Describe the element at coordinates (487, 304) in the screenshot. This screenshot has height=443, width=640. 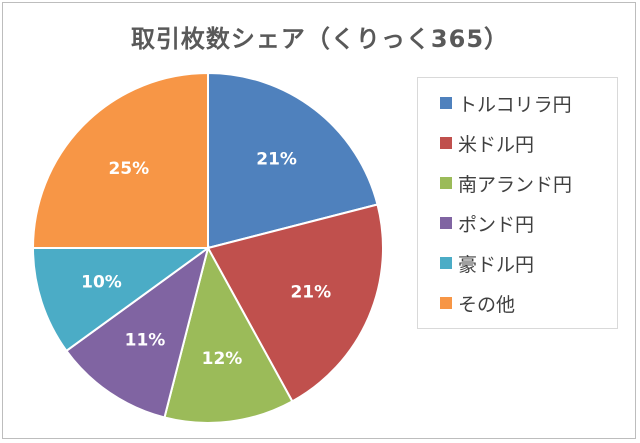
I see `legend-label-6: その他` at that location.